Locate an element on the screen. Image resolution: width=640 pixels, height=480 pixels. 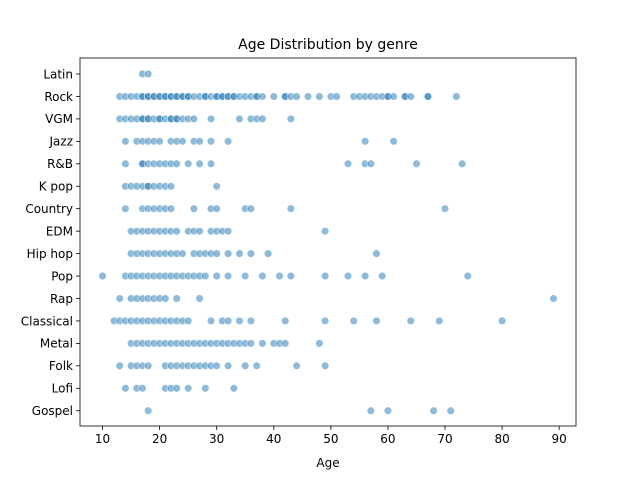
y-tick-label-rock: Rock is located at coordinates (58, 97).